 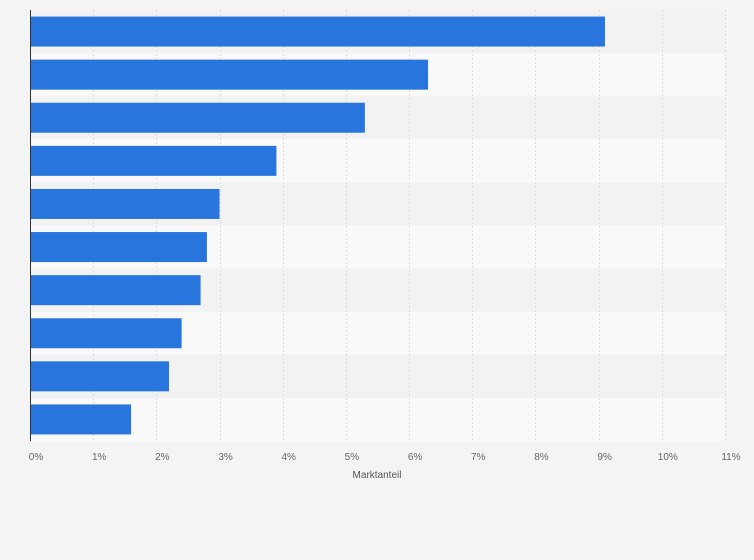 I want to click on x-tick-label: 2%, so click(x=162, y=457).